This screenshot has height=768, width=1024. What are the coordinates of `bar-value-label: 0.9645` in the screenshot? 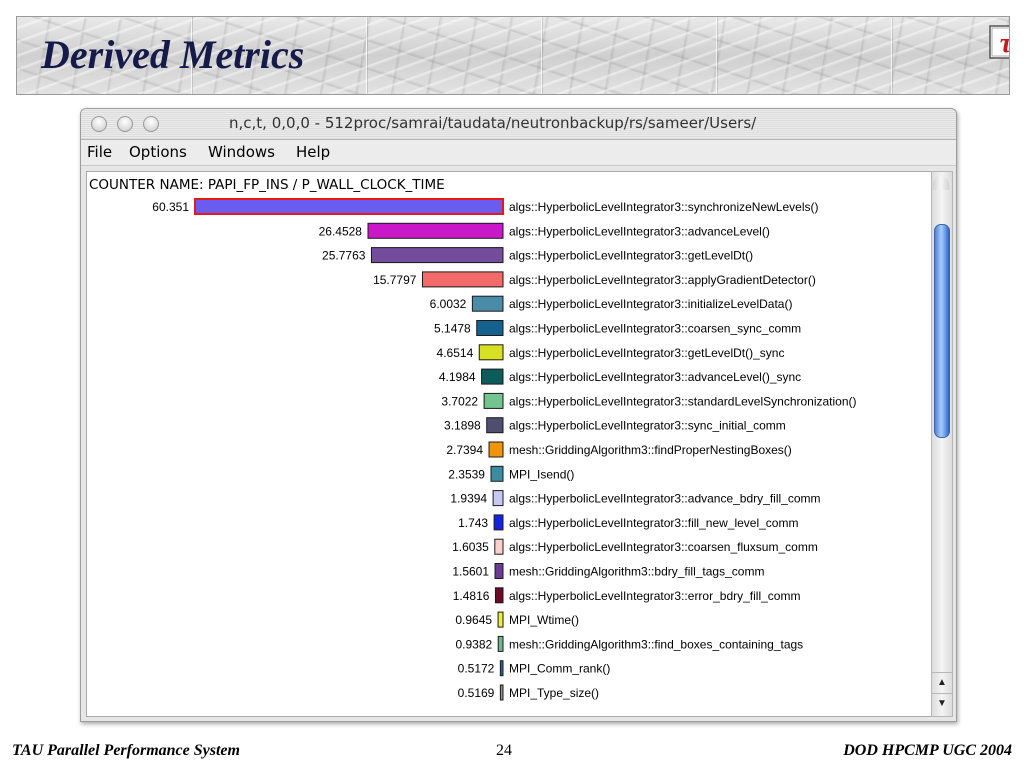 It's located at (473, 620).